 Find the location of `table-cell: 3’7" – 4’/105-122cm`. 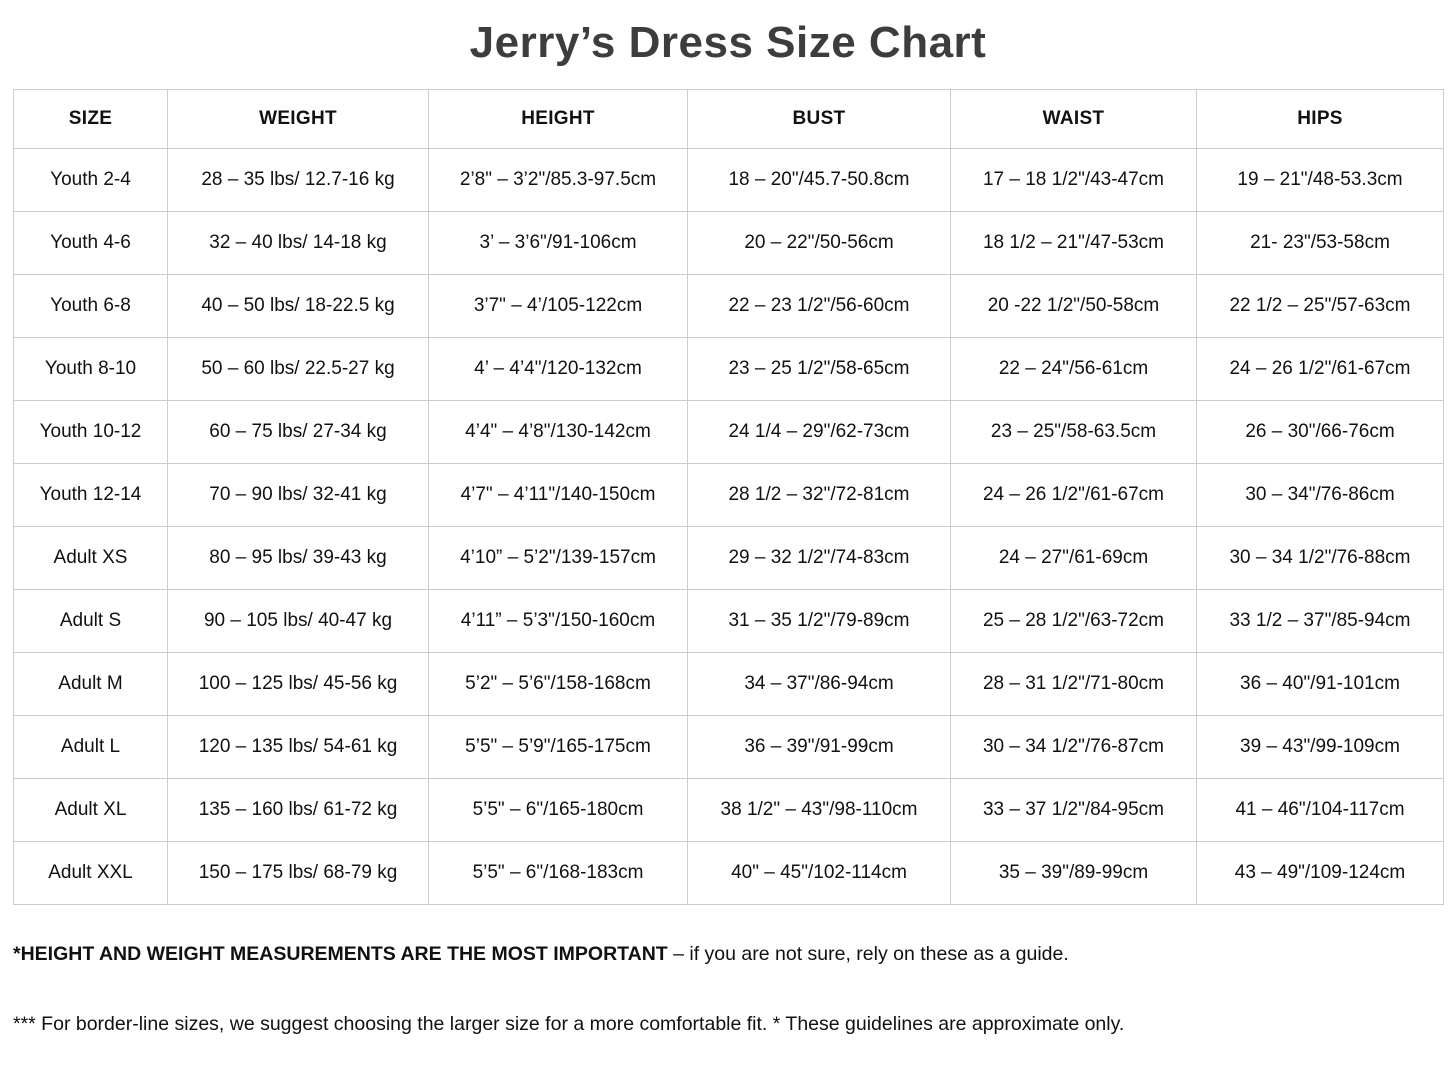

table-cell: 3’7" – 4’/105-122cm is located at coordinates (558, 305).